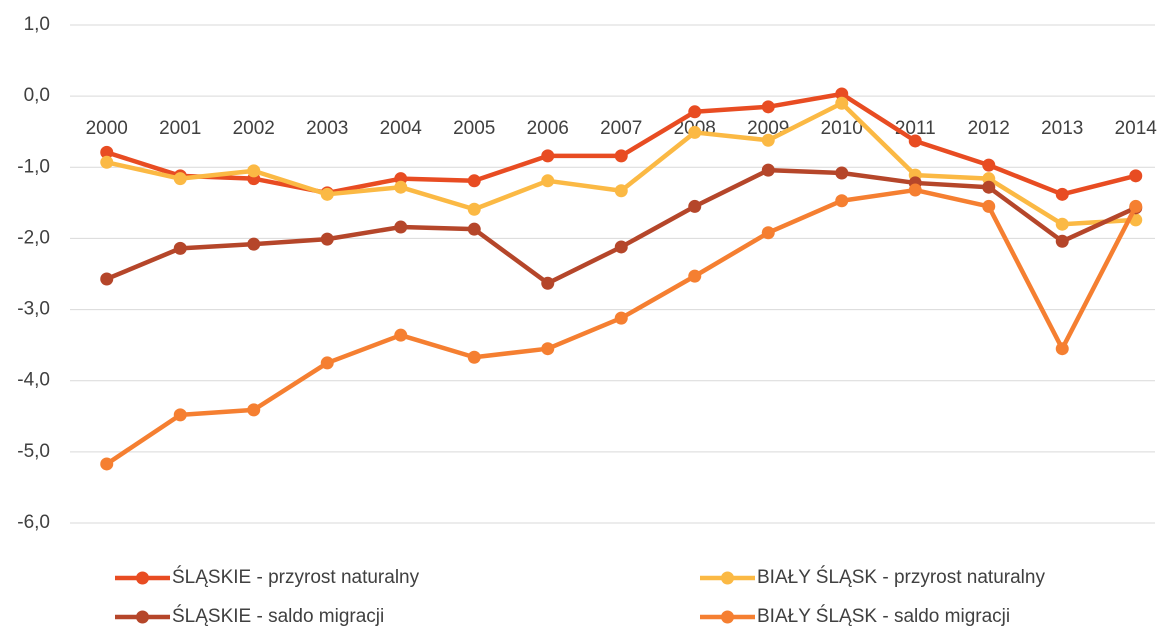 The image size is (1159, 629). Describe the element at coordinates (37, 95) in the screenshot. I see `y-tick-label: 0,0` at that location.